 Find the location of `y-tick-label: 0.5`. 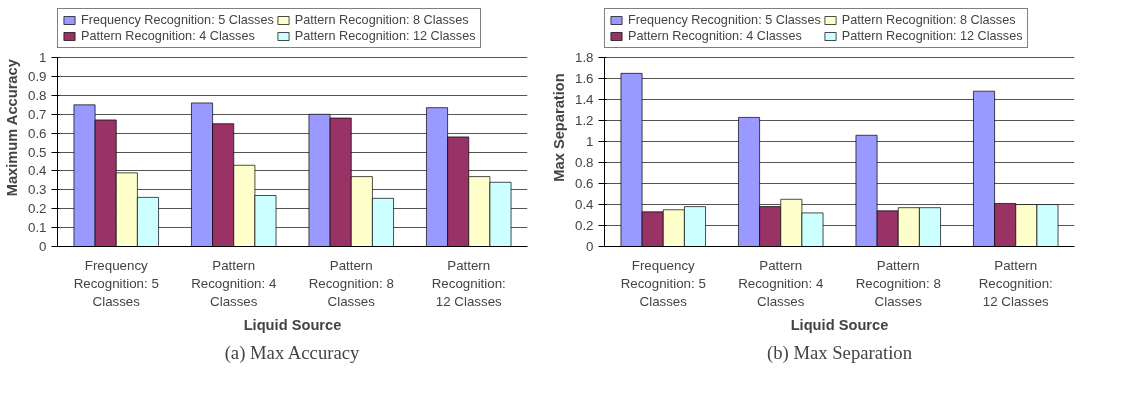

y-tick-label: 0.5 is located at coordinates (37, 152).